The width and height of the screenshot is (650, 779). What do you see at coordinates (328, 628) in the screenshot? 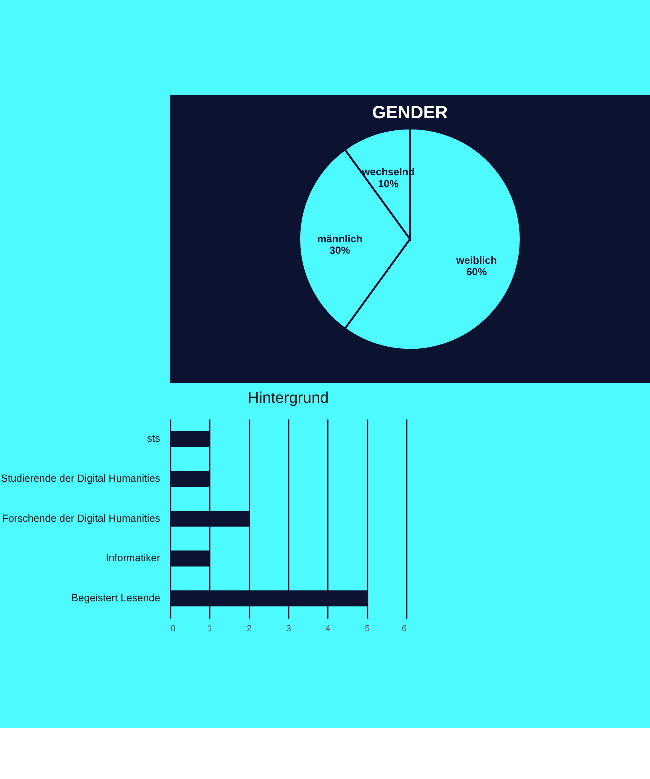
I see `x-tick-label: 4` at bounding box center [328, 628].